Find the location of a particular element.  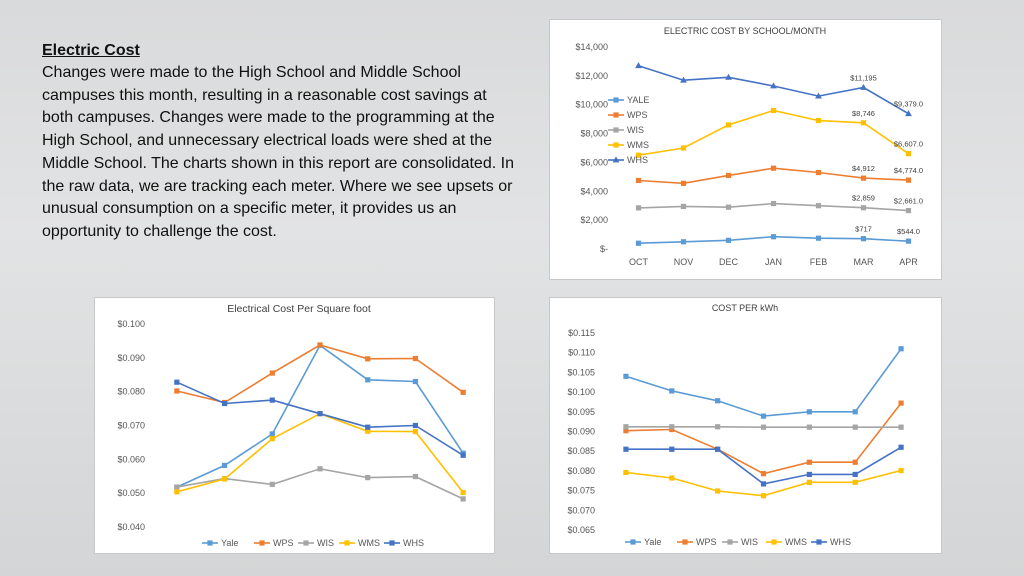

y-tick-label: $0.070 is located at coordinates (131, 426).